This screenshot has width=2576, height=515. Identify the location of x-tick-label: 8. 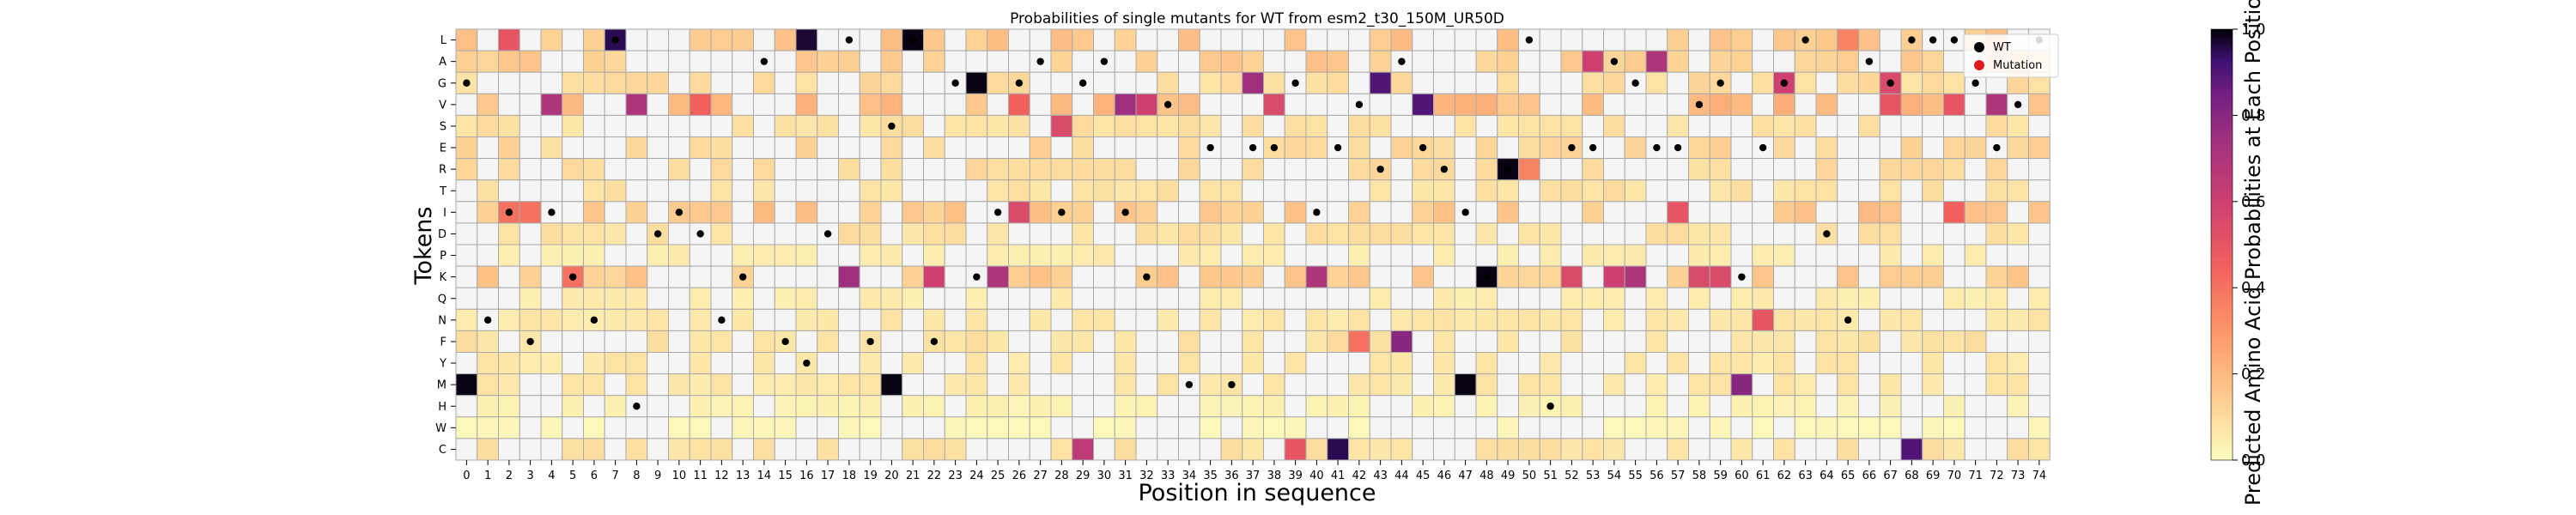
(636, 476).